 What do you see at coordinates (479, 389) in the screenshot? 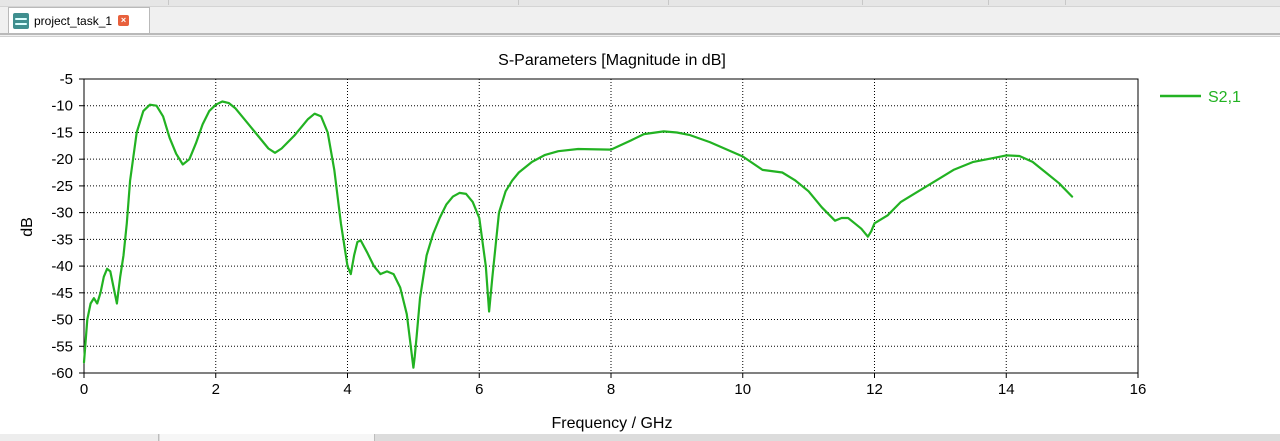
I see `x-tick-label: 6` at bounding box center [479, 389].